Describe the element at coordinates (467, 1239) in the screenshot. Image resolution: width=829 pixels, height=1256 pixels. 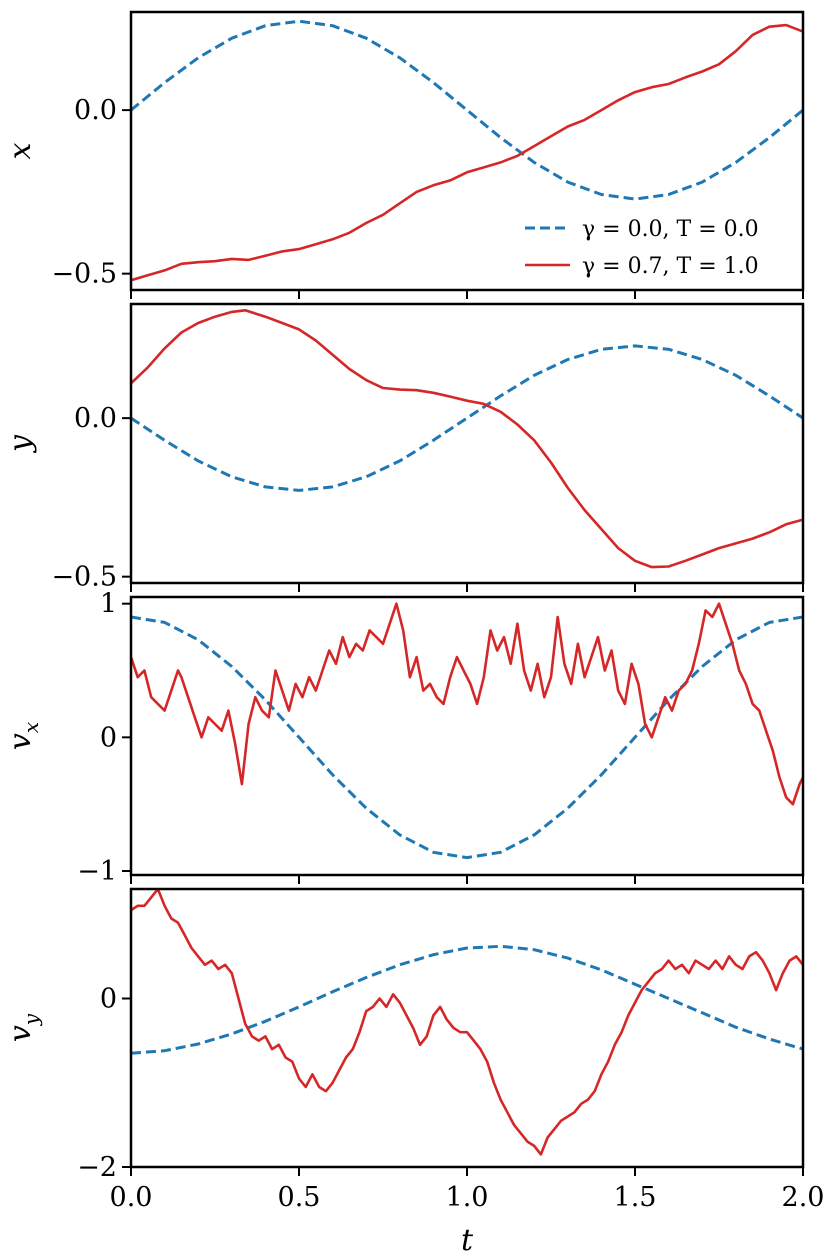
I see `x-axis-label: t` at that location.